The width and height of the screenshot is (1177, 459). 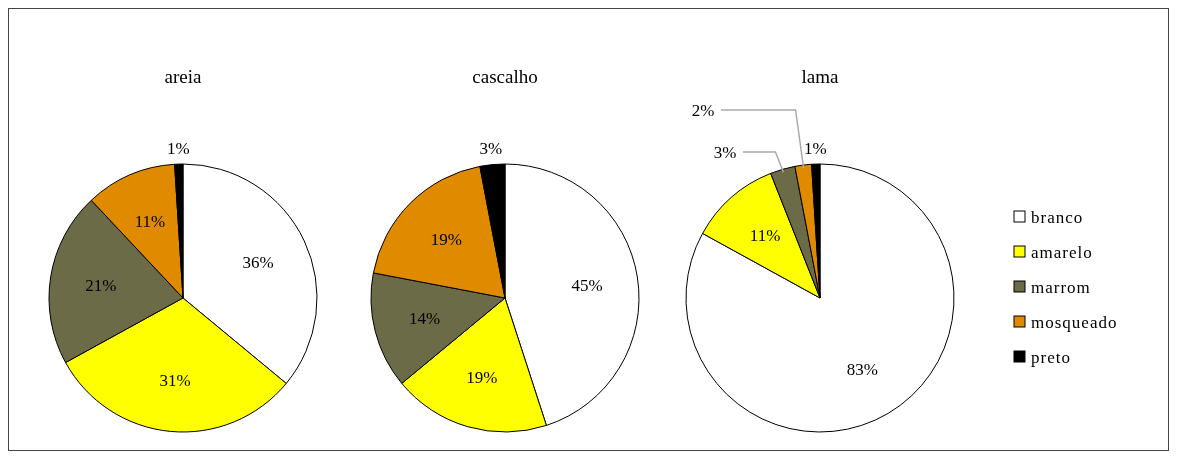 What do you see at coordinates (1061, 287) in the screenshot?
I see `legend-label: marrom` at bounding box center [1061, 287].